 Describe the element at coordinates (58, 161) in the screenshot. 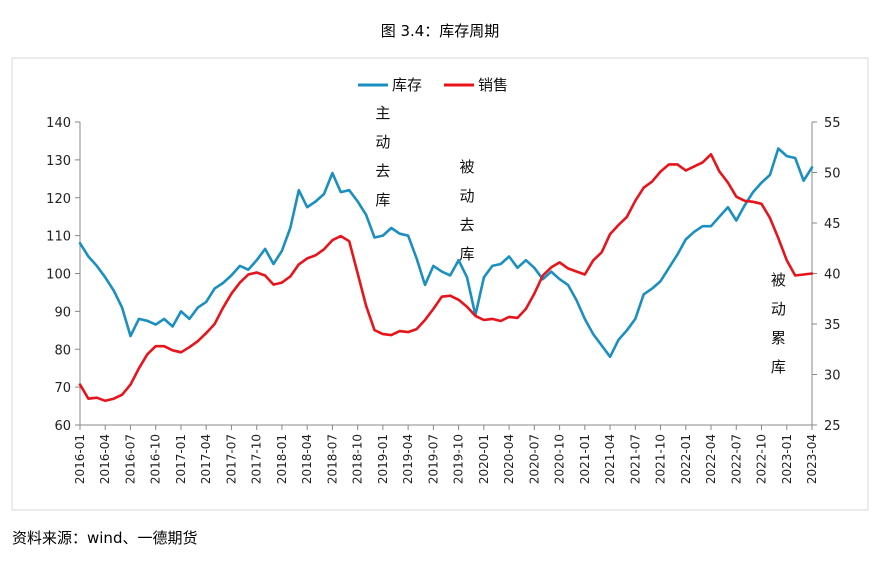

I see `left-tick-label: 130` at that location.